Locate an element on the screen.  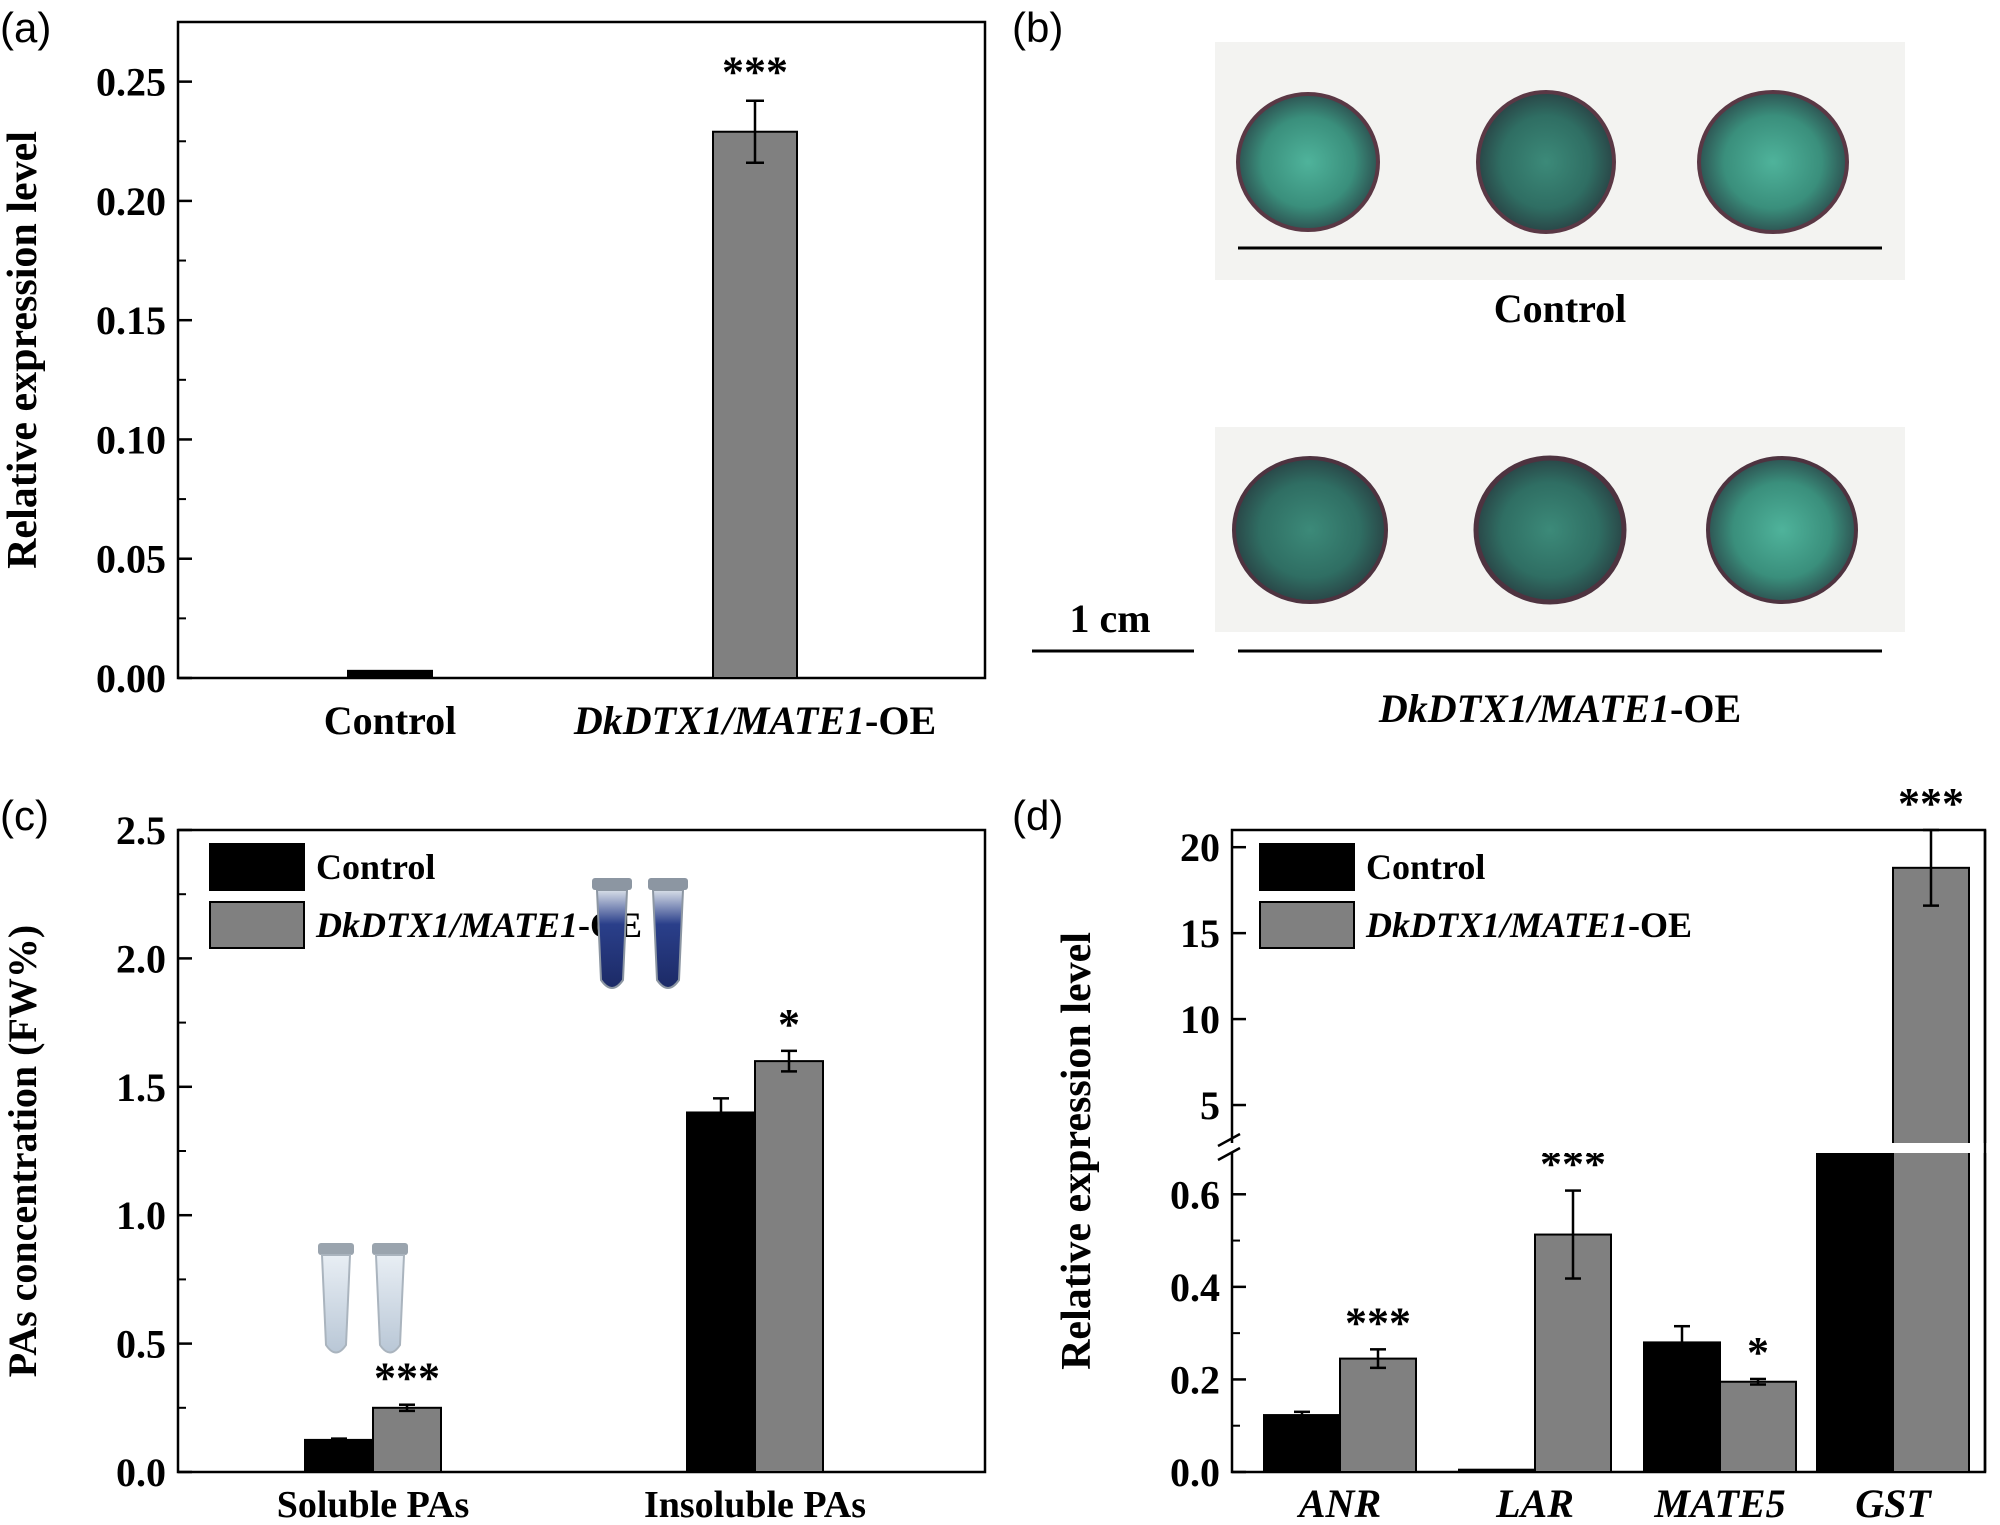
y-tick-label: 15 is located at coordinates (1200, 933).